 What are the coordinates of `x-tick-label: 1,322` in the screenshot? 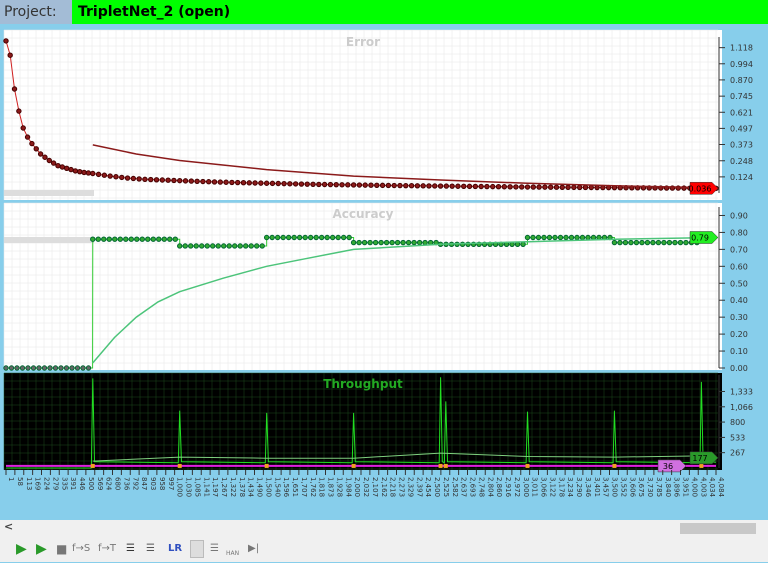 It's located at (233, 487).